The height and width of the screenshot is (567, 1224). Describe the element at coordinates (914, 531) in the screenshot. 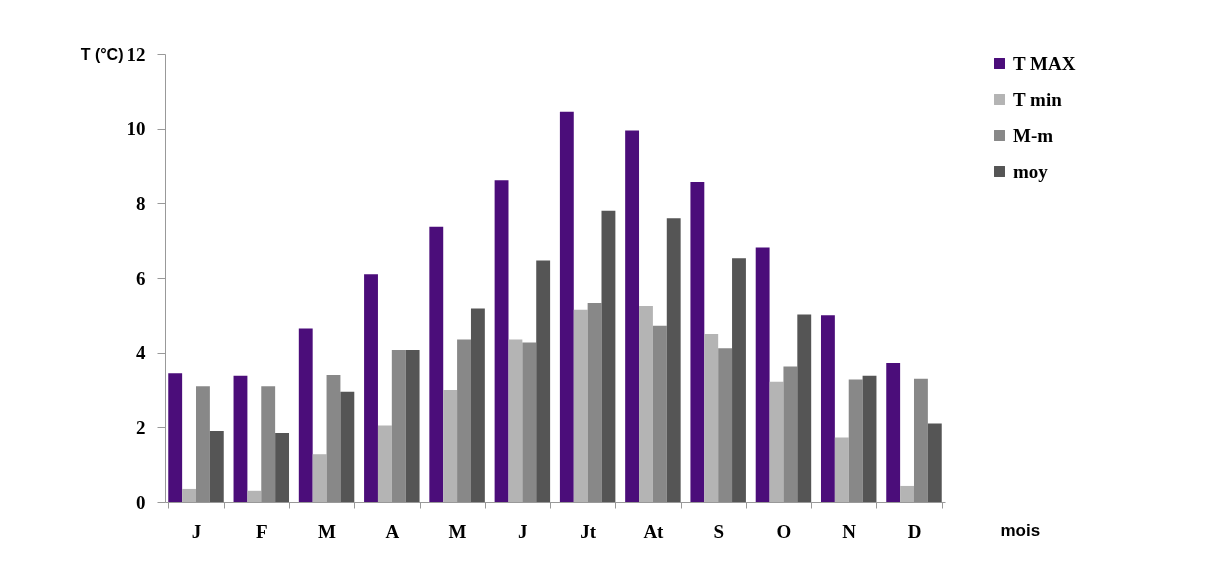

I see `x-tick-label: D` at that location.